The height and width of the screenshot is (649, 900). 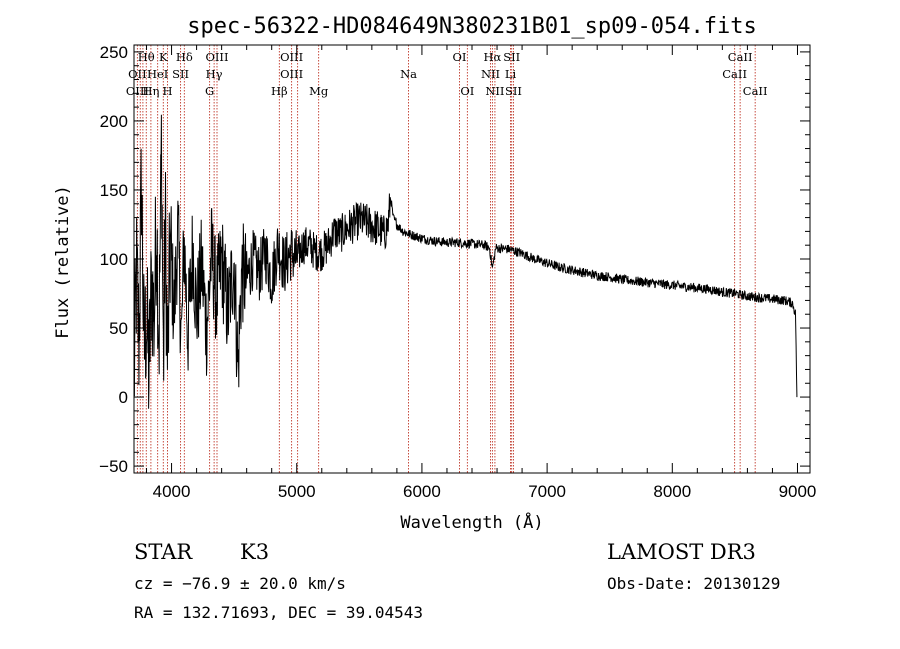 What do you see at coordinates (493, 57) in the screenshot?
I see `spectral-line-label: Hα` at bounding box center [493, 57].